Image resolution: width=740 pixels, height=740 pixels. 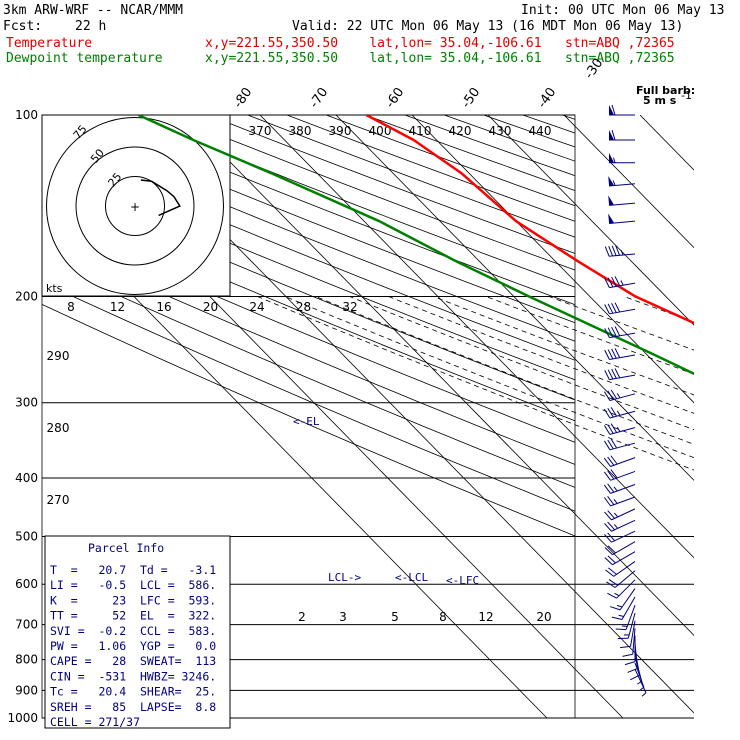 I want to click on parcel-title: Parcel Info, so click(x=126, y=548).